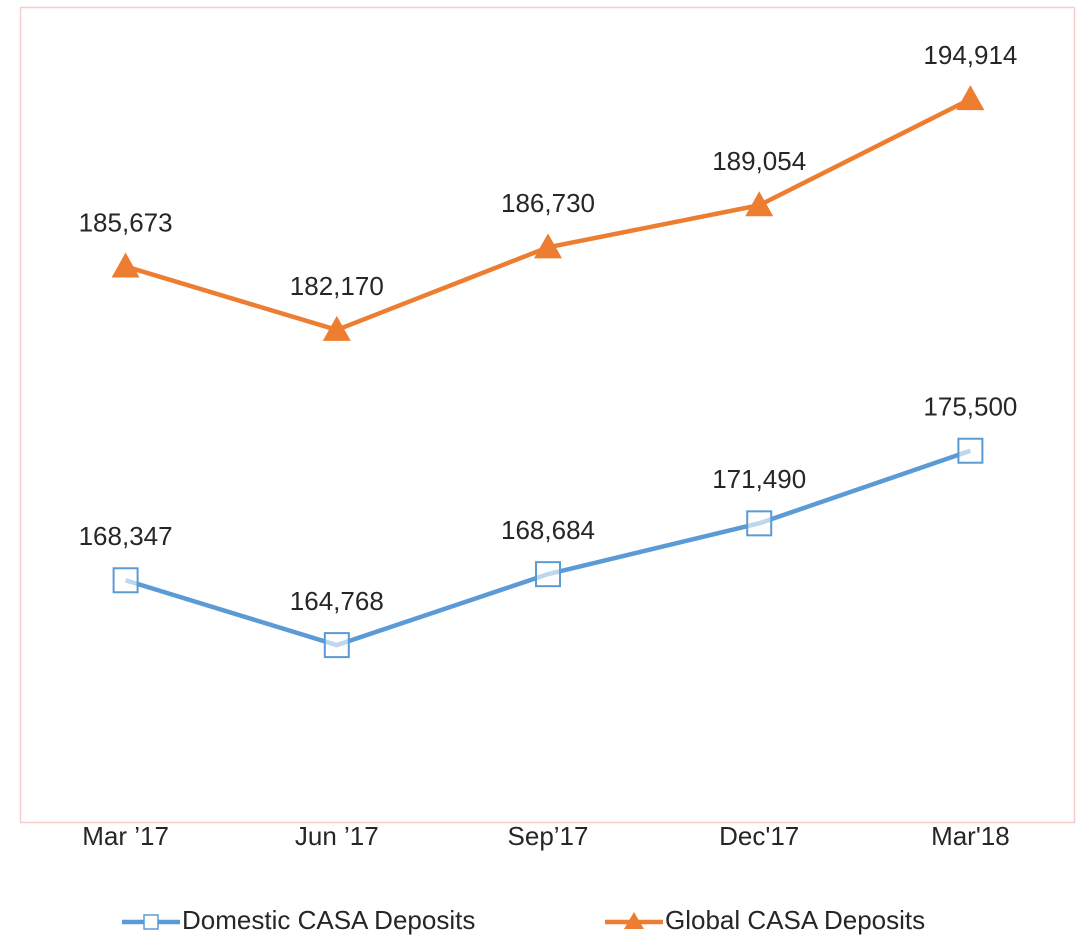  What do you see at coordinates (759, 479) in the screenshot?
I see `data-label: 171,490` at bounding box center [759, 479].